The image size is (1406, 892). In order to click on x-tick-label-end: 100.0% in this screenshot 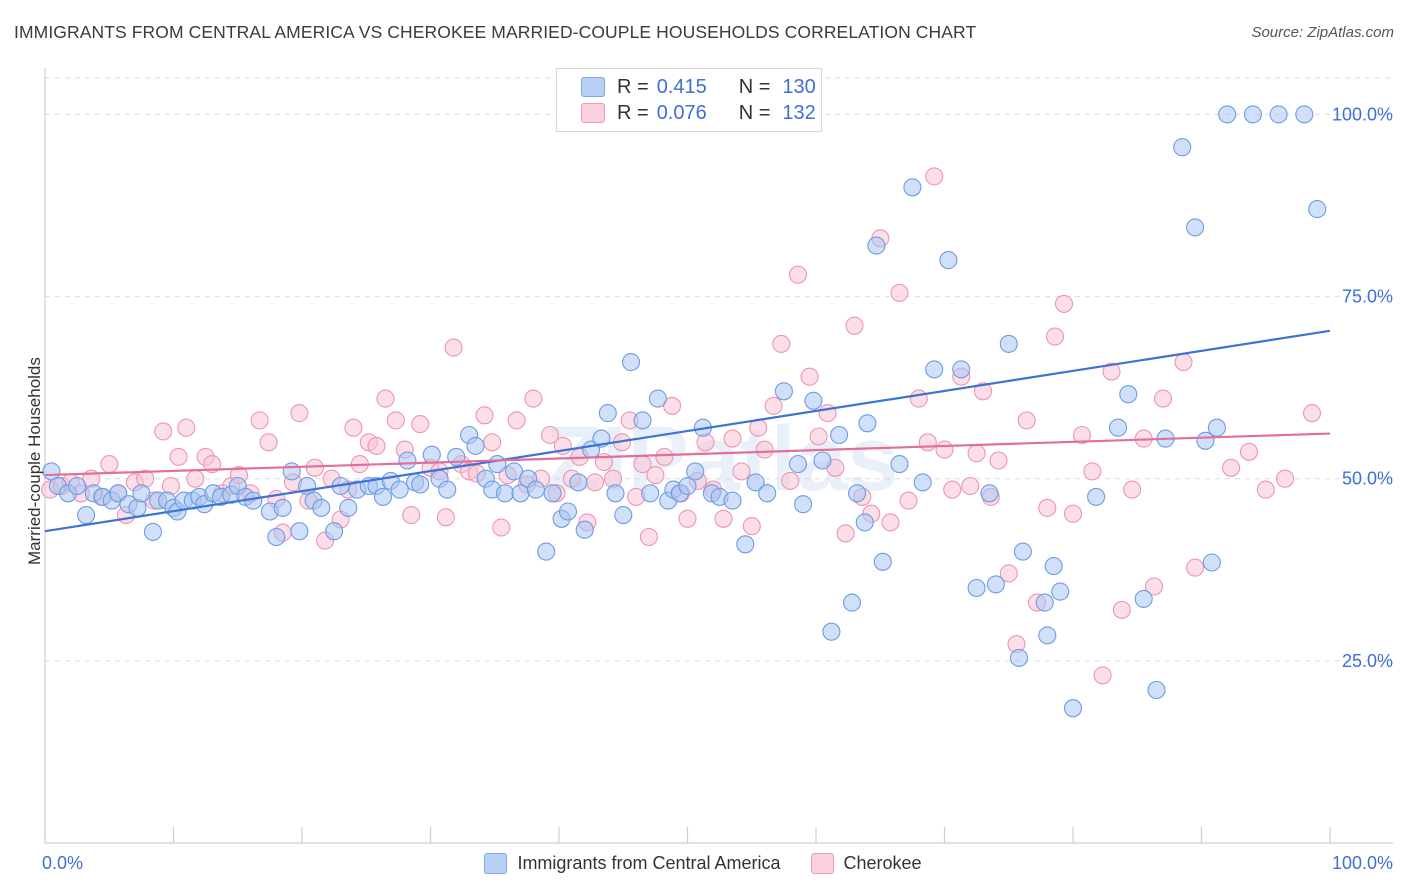, I will do `click(1362, 863)`.